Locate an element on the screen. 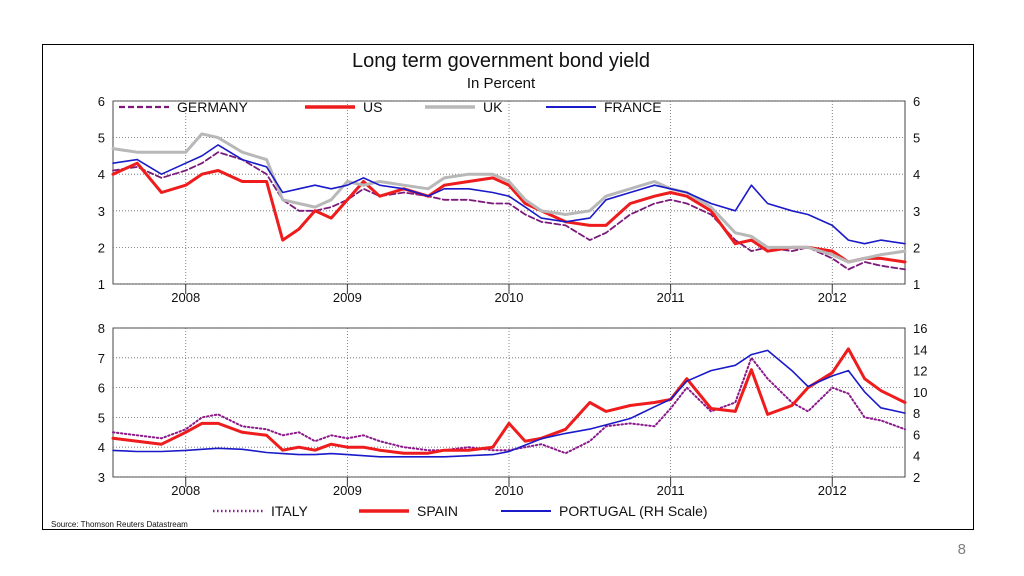  chart-title: Long term government bond yield is located at coordinates (501, 61).